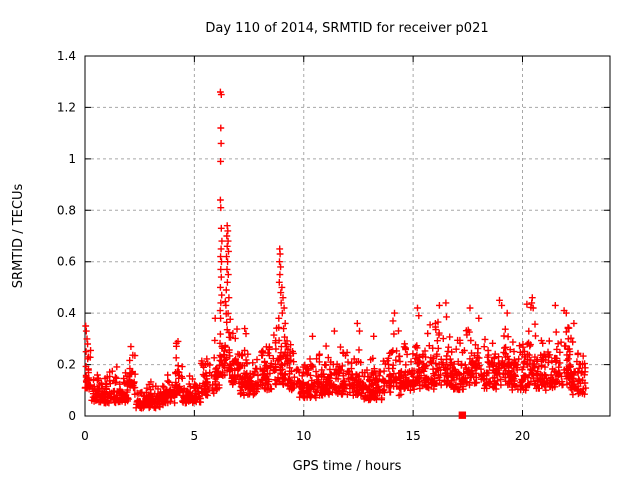 This screenshot has height=480, width=640. Describe the element at coordinates (66, 262) in the screenshot. I see `y-tick-label: 0.6` at that location.